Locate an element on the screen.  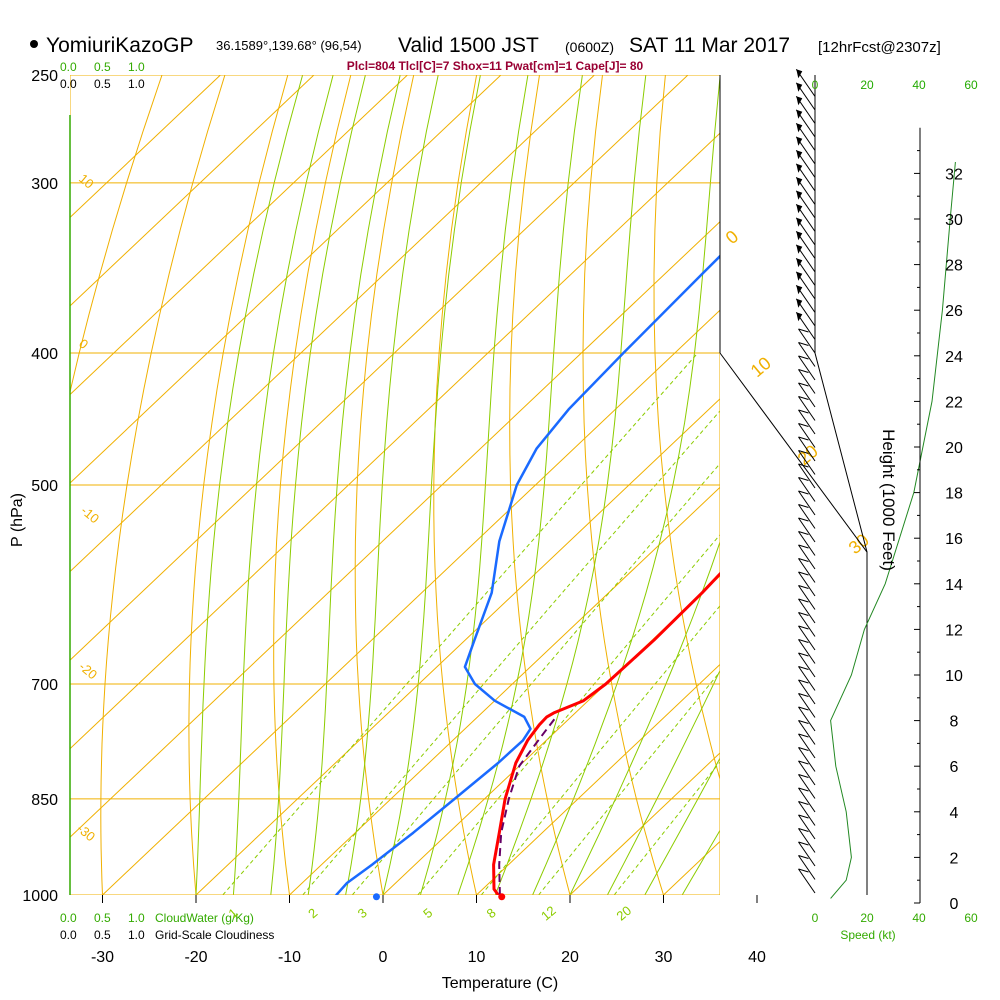
top-cloud-scales: 0.0 0.5 1.0 0.0 0.5 1.0 is located at coordinates (102, 75).